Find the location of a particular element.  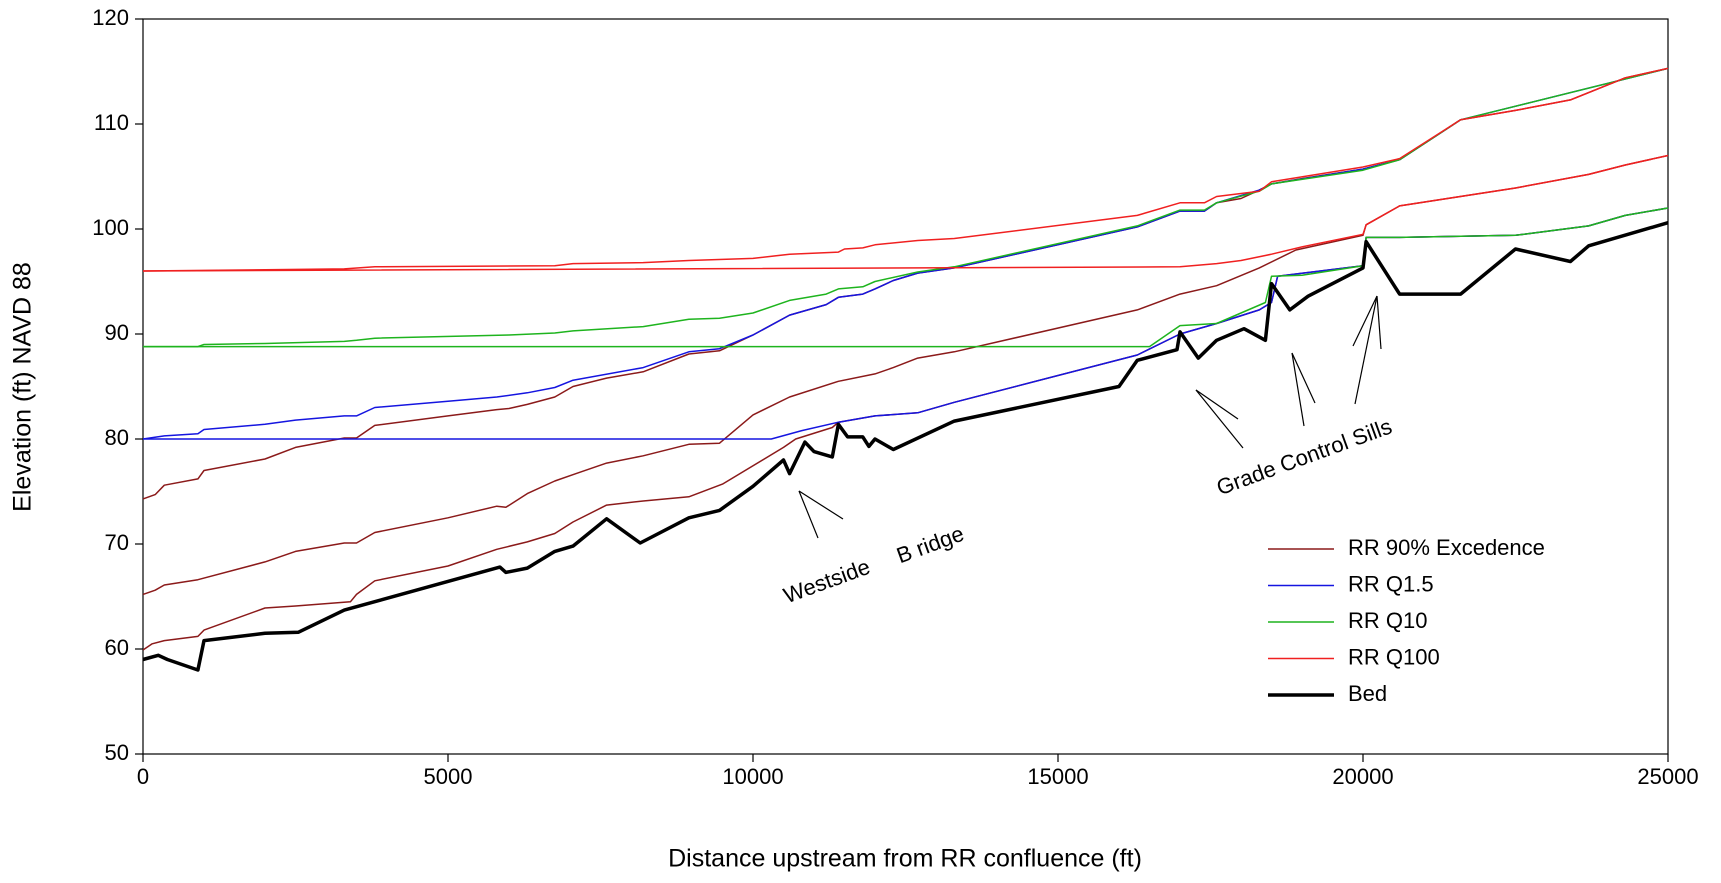

legend-label: RR 90% Excedence is located at coordinates (1446, 547).